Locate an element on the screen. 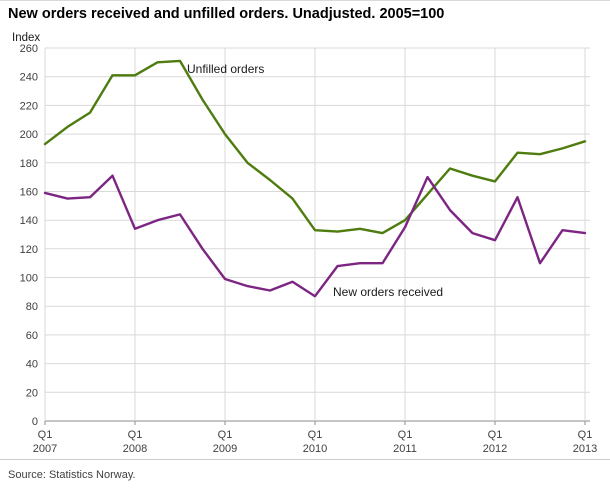 This screenshot has height=488, width=610. y-tick-label: 240 is located at coordinates (29, 78).